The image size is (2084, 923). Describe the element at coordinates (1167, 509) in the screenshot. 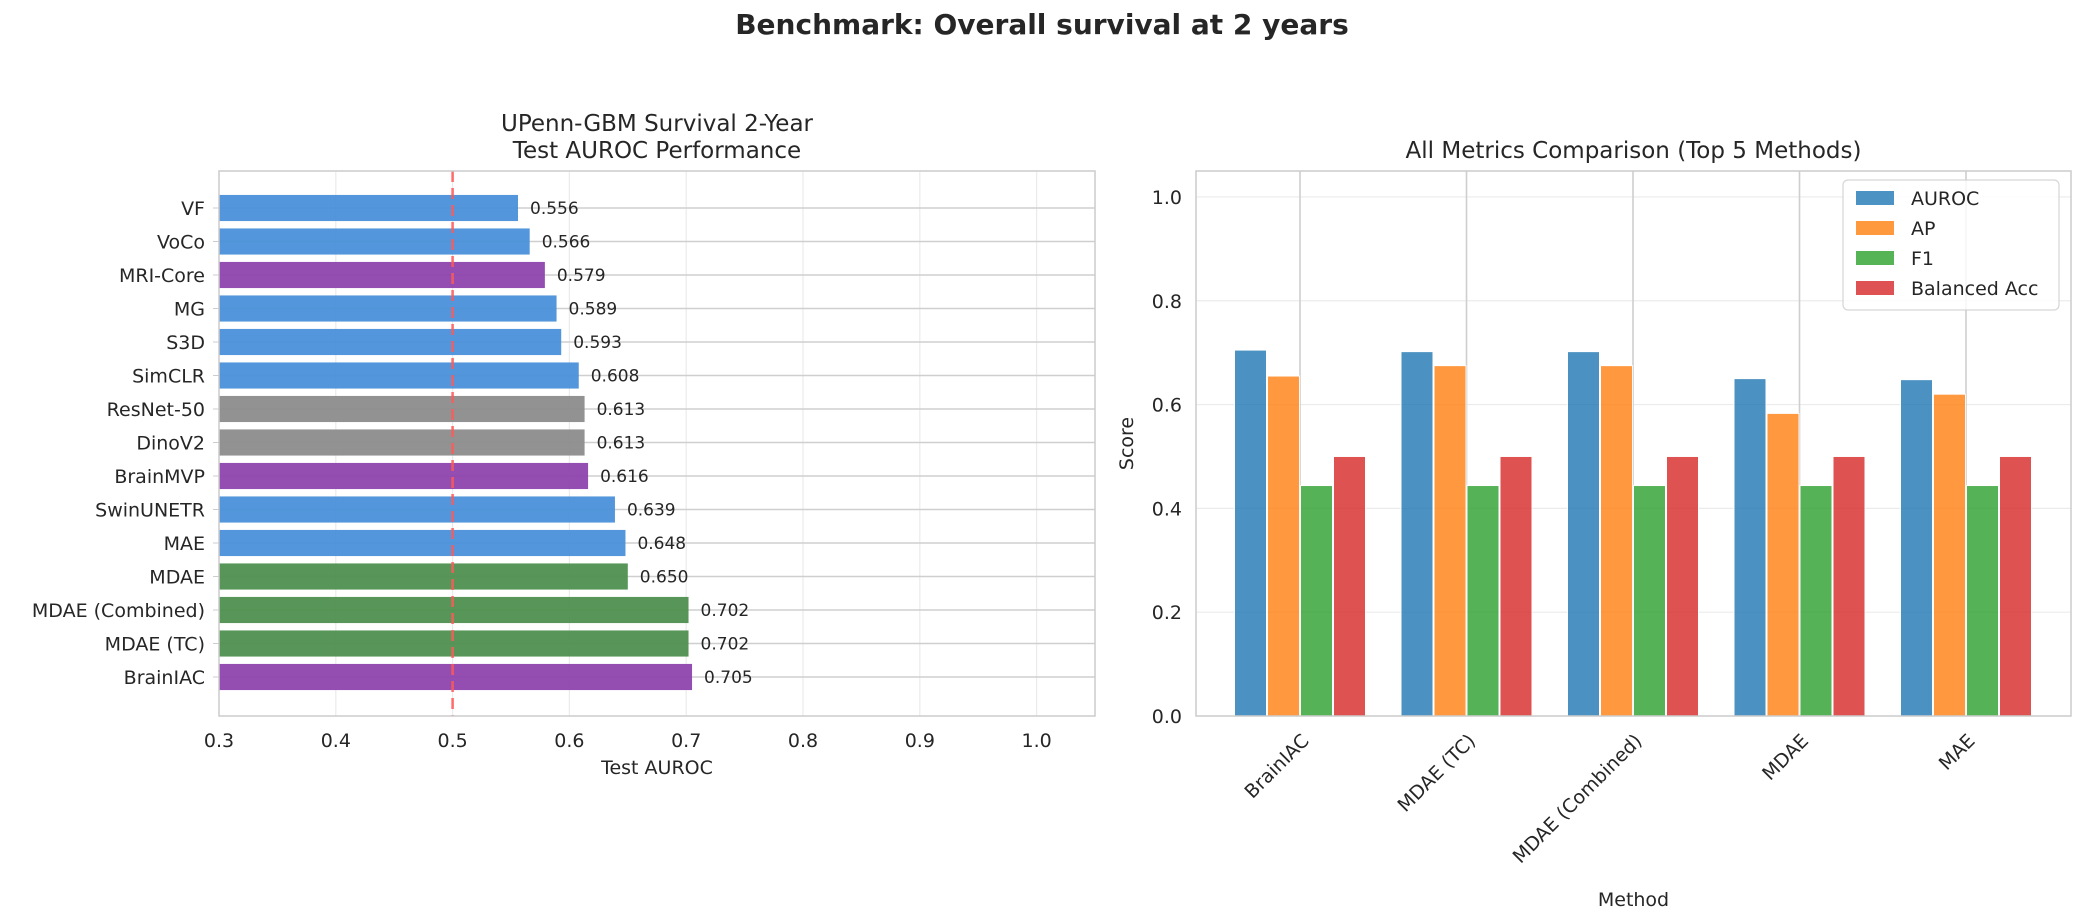

I see `y-tick-label: 0.4` at that location.